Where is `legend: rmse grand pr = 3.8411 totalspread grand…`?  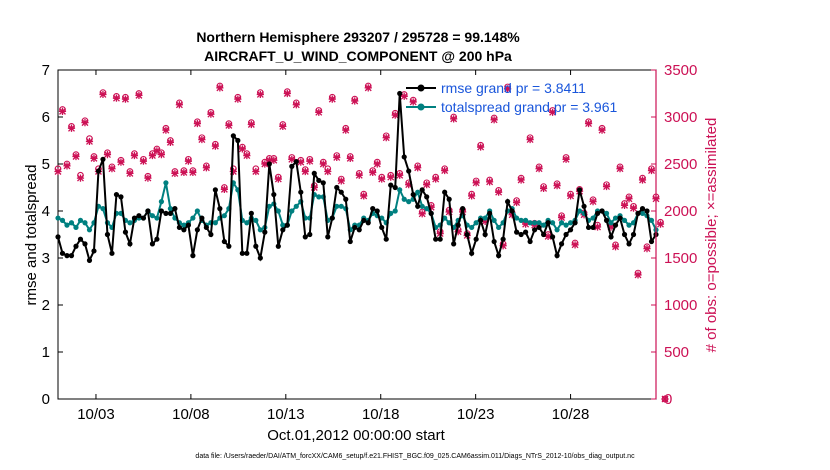 legend: rmse grand pr = 3.8411 totalspread grand… is located at coordinates (512, 97).